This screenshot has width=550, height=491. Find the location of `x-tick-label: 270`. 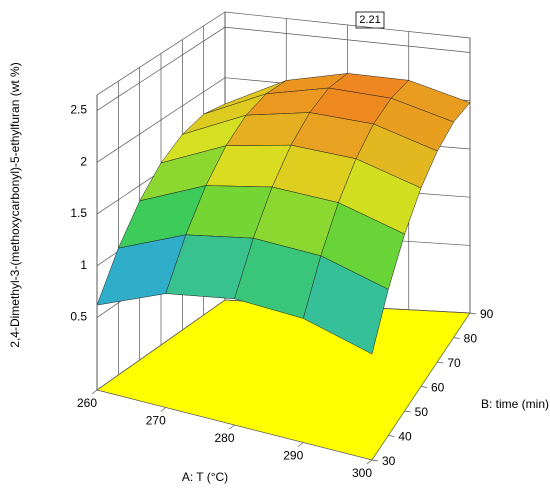

x-tick-label: 270 is located at coordinates (156, 421).